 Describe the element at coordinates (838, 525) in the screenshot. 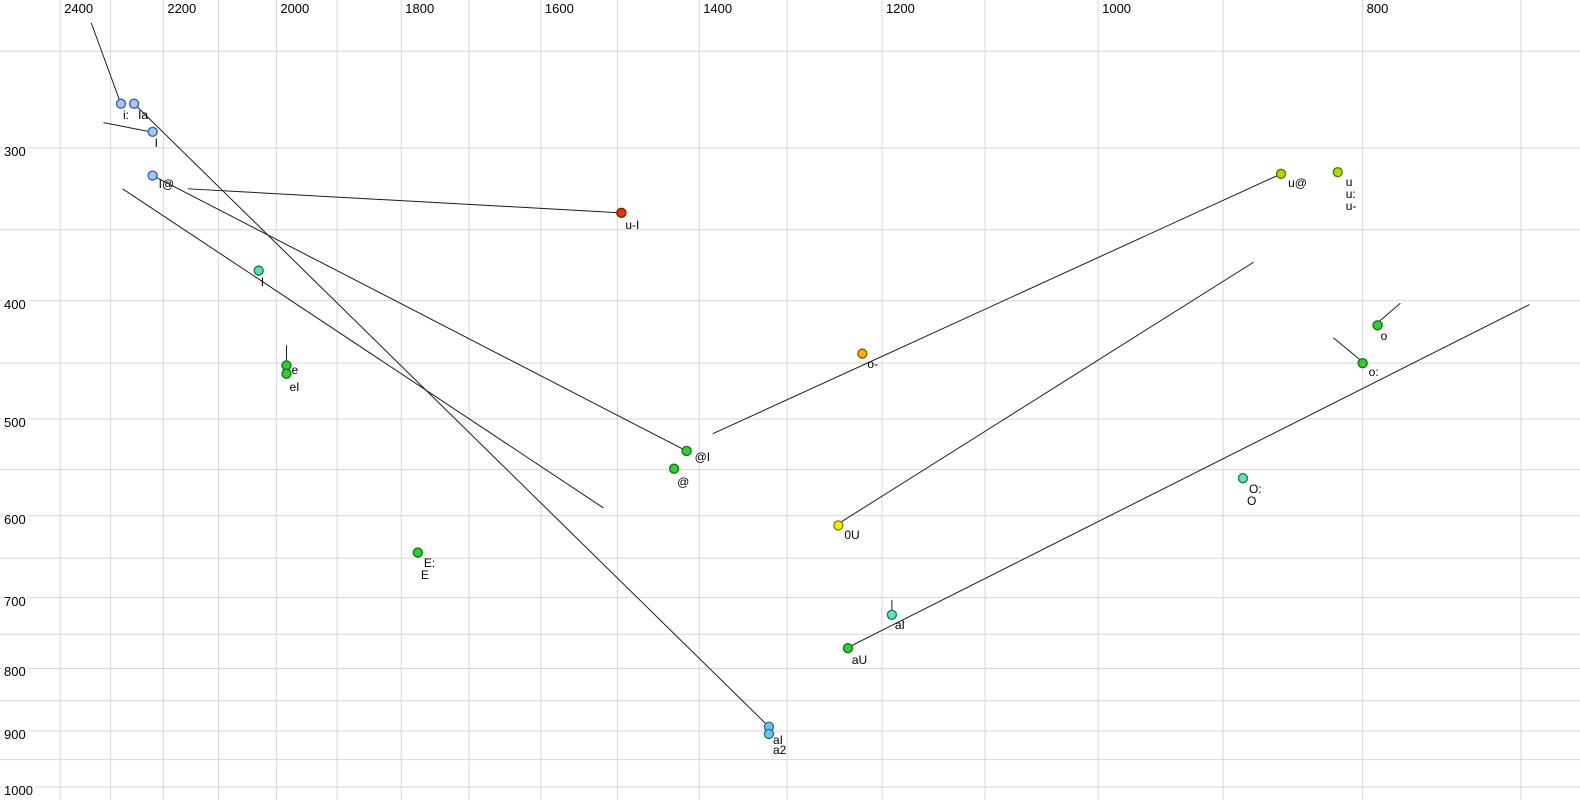

I see `data-point-0U` at that location.